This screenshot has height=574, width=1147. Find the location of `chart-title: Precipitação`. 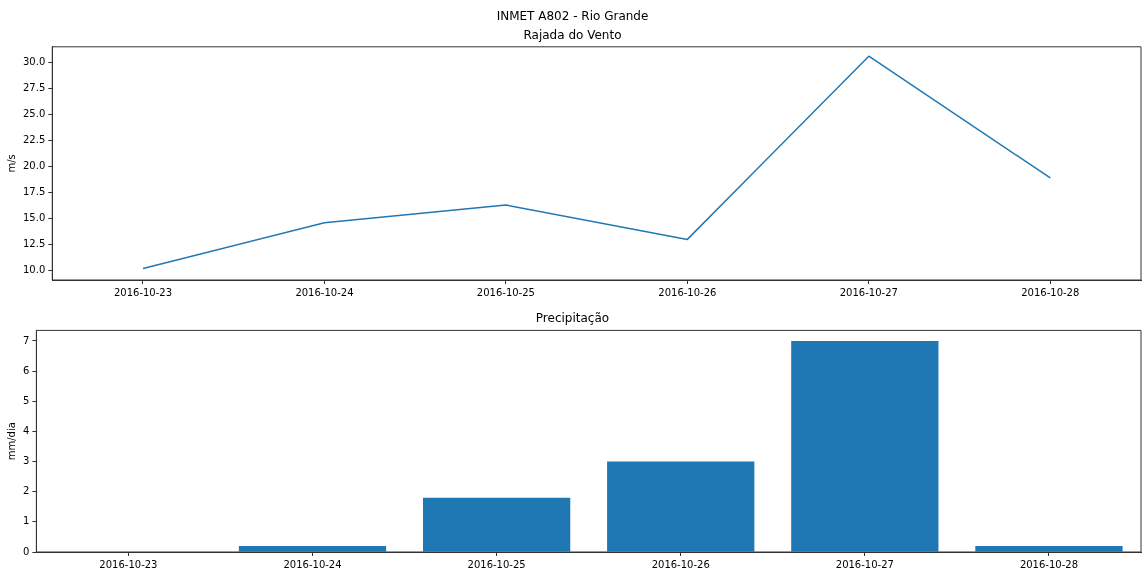

chart-title: Precipitação is located at coordinates (572, 318).